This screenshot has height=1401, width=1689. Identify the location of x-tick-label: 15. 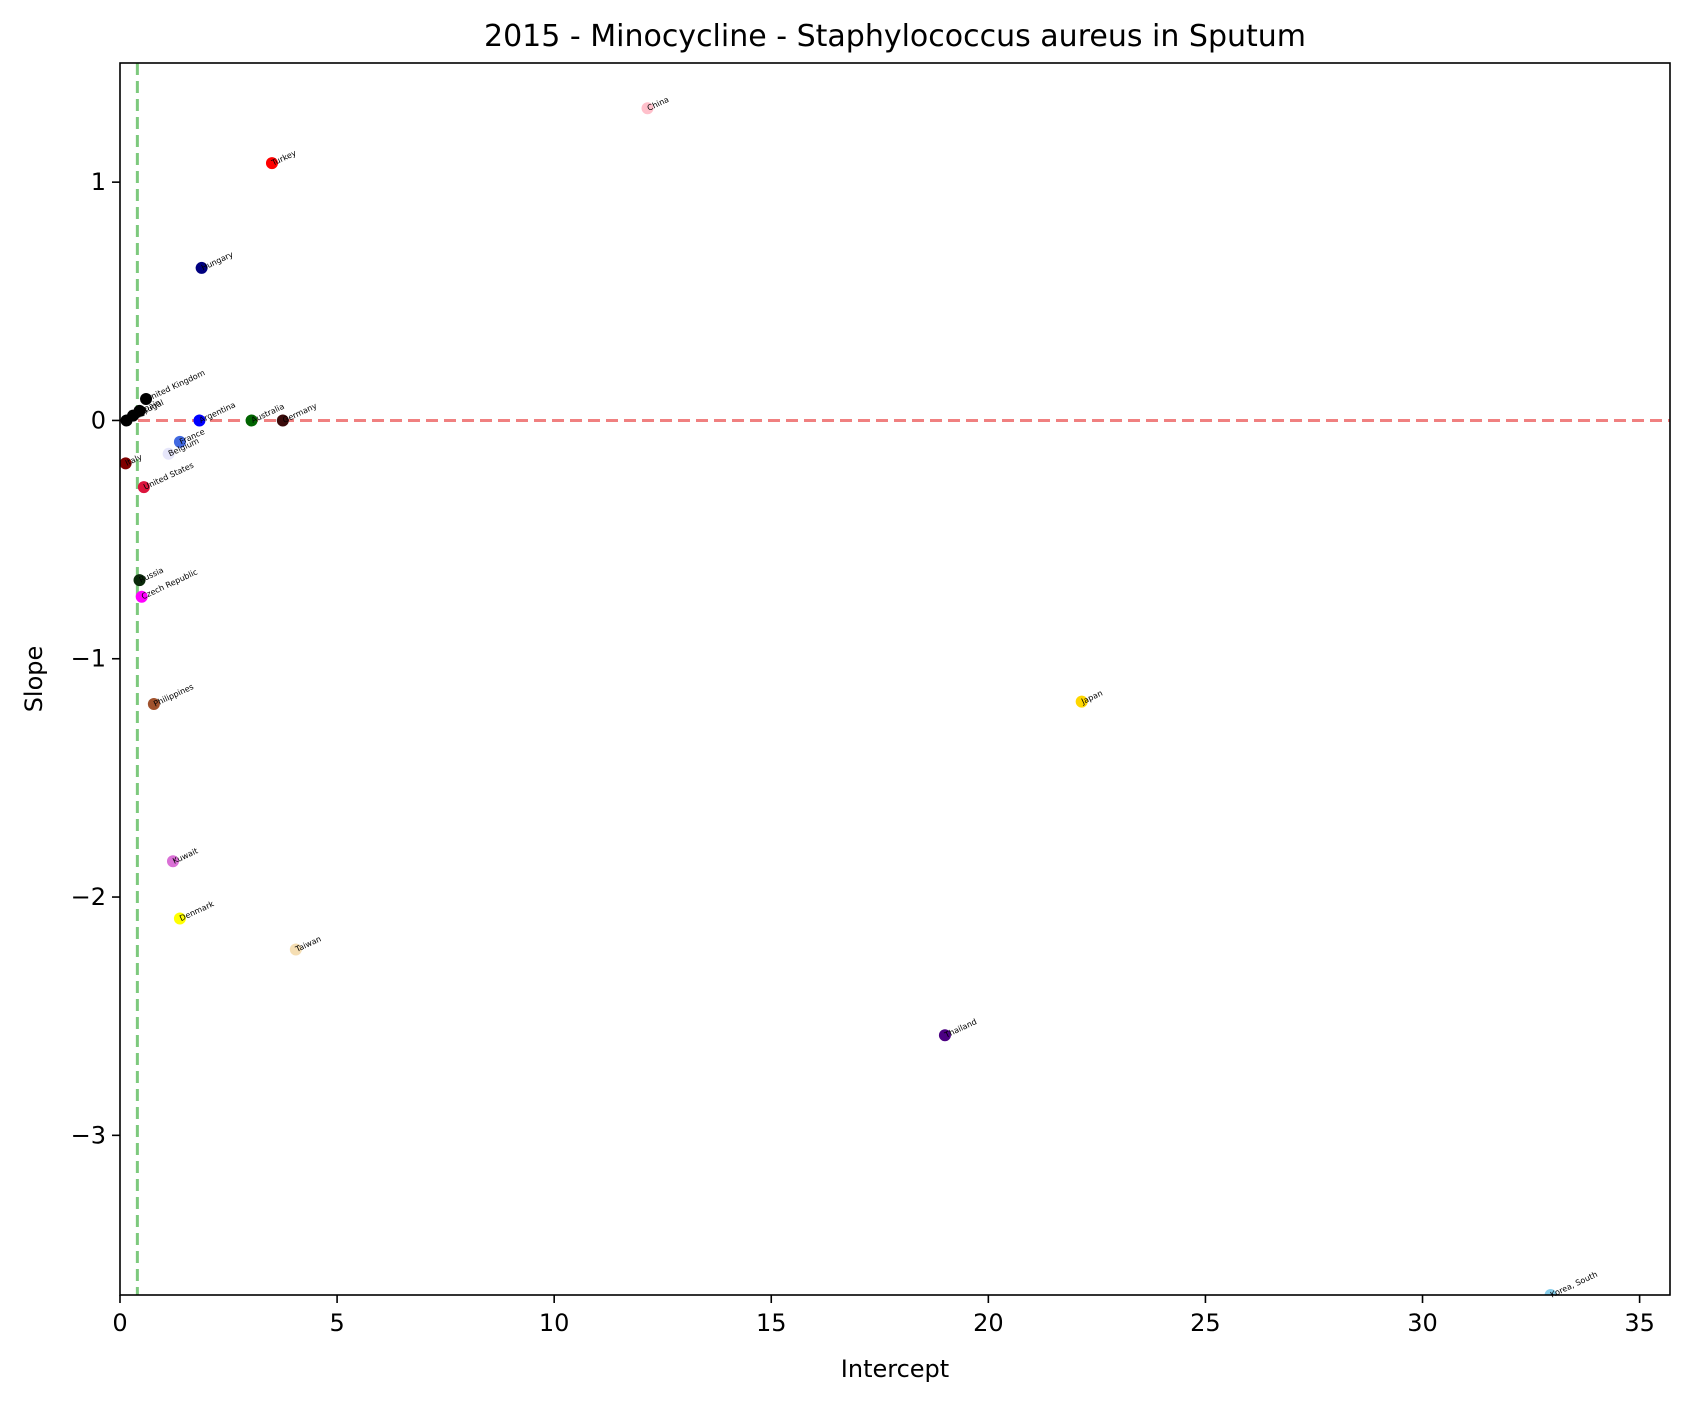
(771, 1323).